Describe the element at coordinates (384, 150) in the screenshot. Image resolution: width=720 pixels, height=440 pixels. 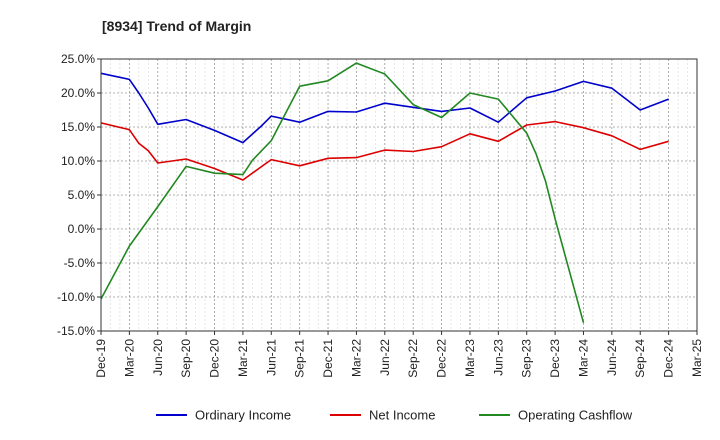
I see `series-line-net-income` at that location.